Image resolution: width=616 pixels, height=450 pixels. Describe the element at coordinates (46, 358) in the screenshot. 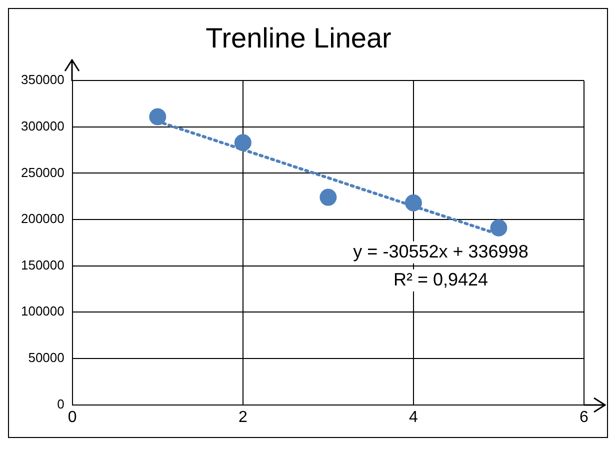

I see `y-tick-label: 50000` at that location.